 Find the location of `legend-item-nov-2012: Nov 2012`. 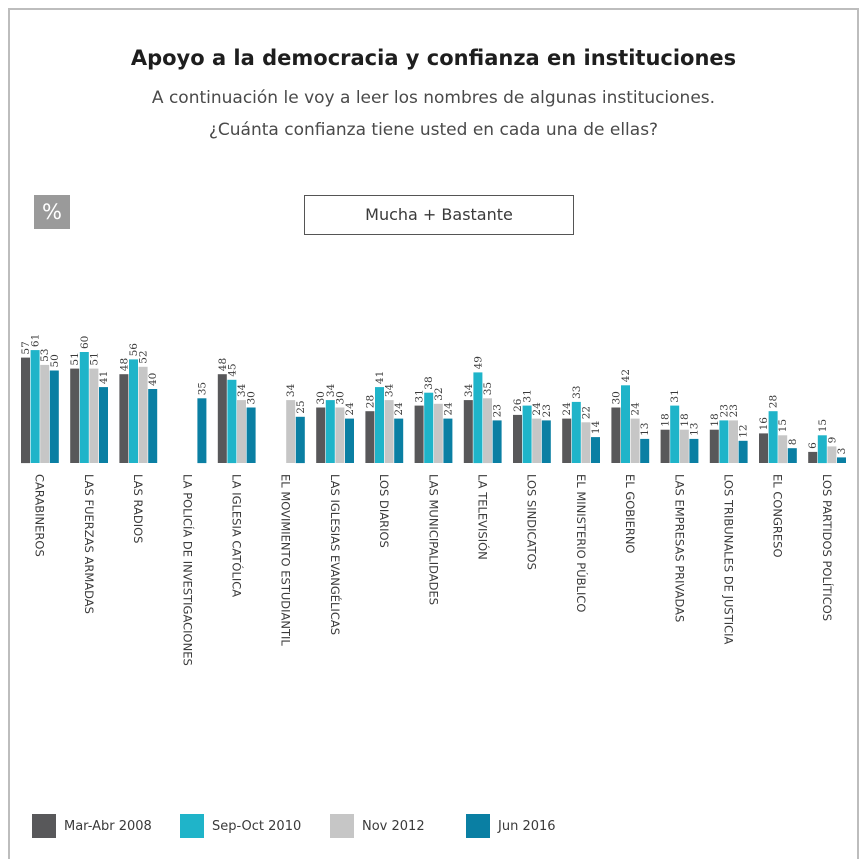

legend-item-nov-2012: Nov 2012 is located at coordinates (398, 826).